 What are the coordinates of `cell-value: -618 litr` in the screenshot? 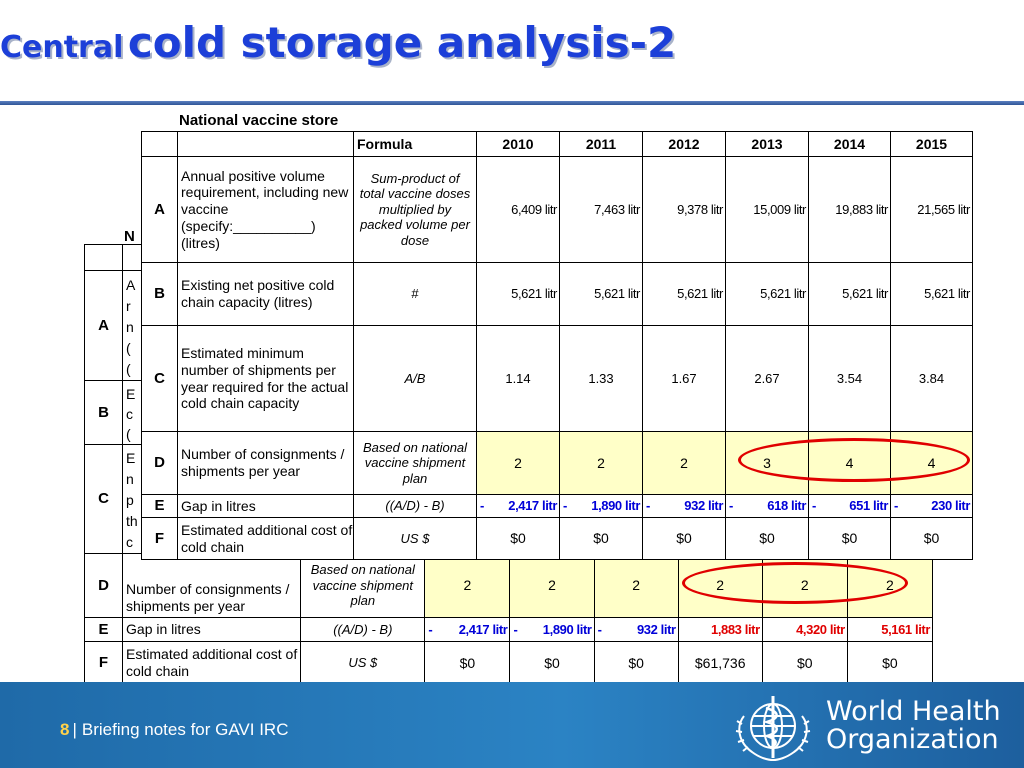 It's located at (767, 506).